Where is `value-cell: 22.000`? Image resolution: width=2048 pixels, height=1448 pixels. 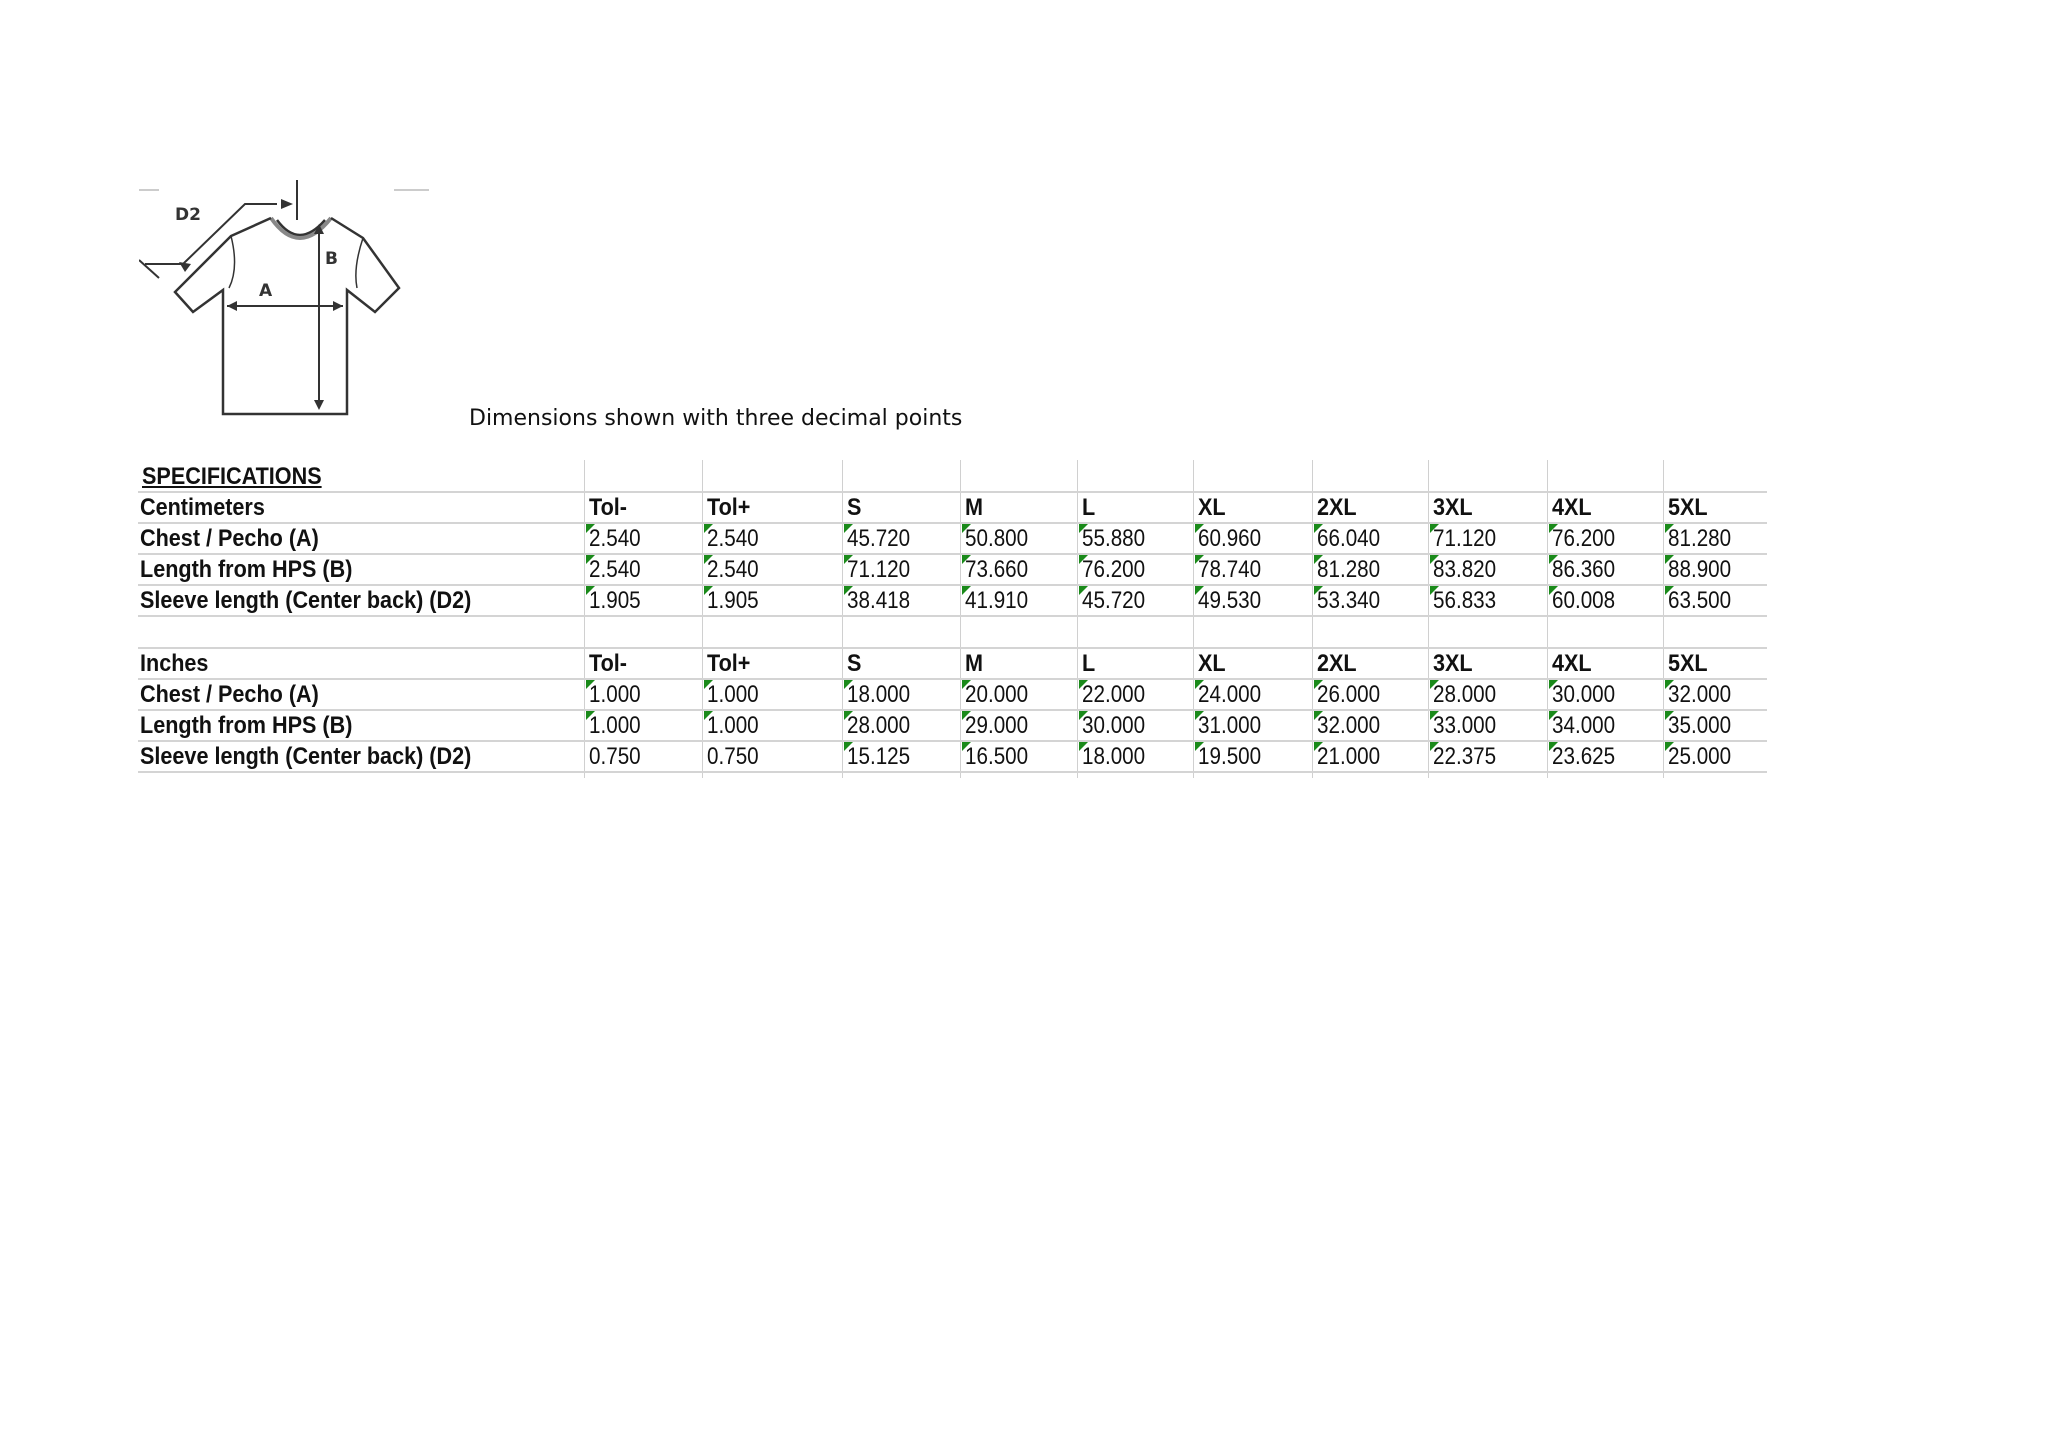 value-cell: 22.000 is located at coordinates (1114, 694).